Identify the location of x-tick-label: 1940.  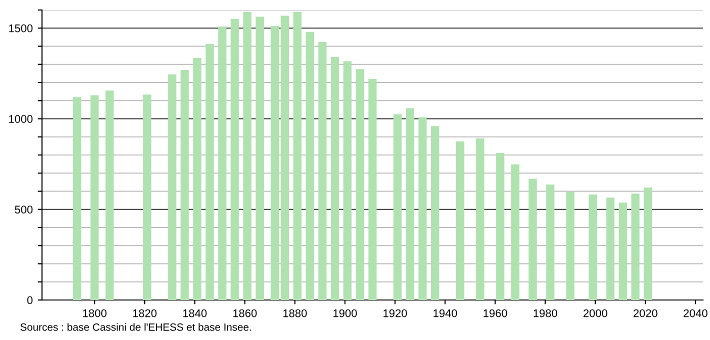
(446, 313).